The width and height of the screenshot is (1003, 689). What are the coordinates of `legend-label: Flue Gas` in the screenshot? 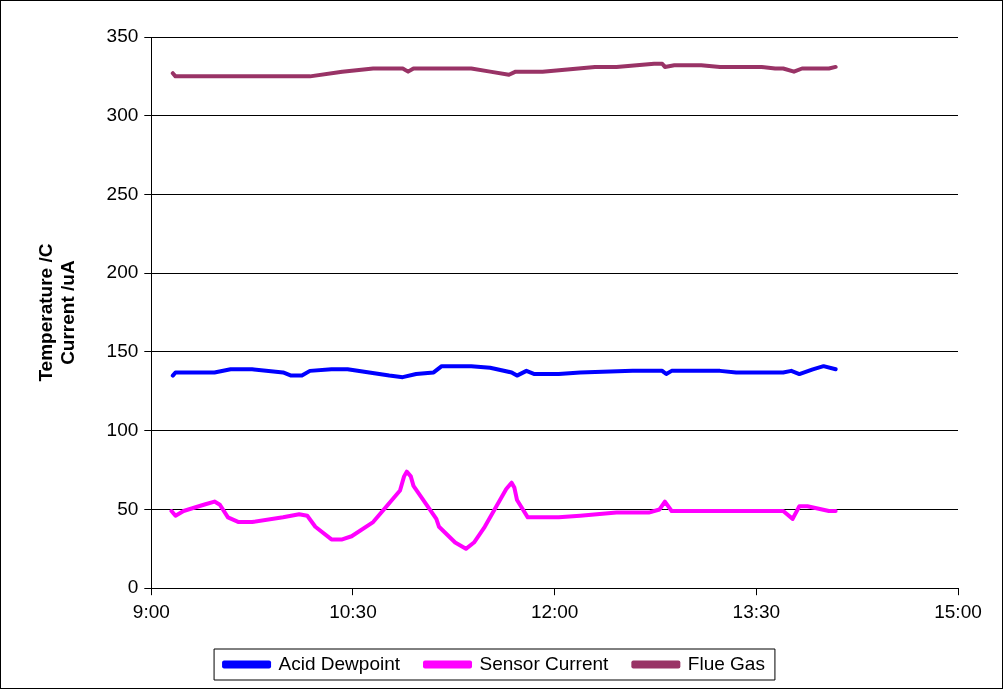 It's located at (726, 663).